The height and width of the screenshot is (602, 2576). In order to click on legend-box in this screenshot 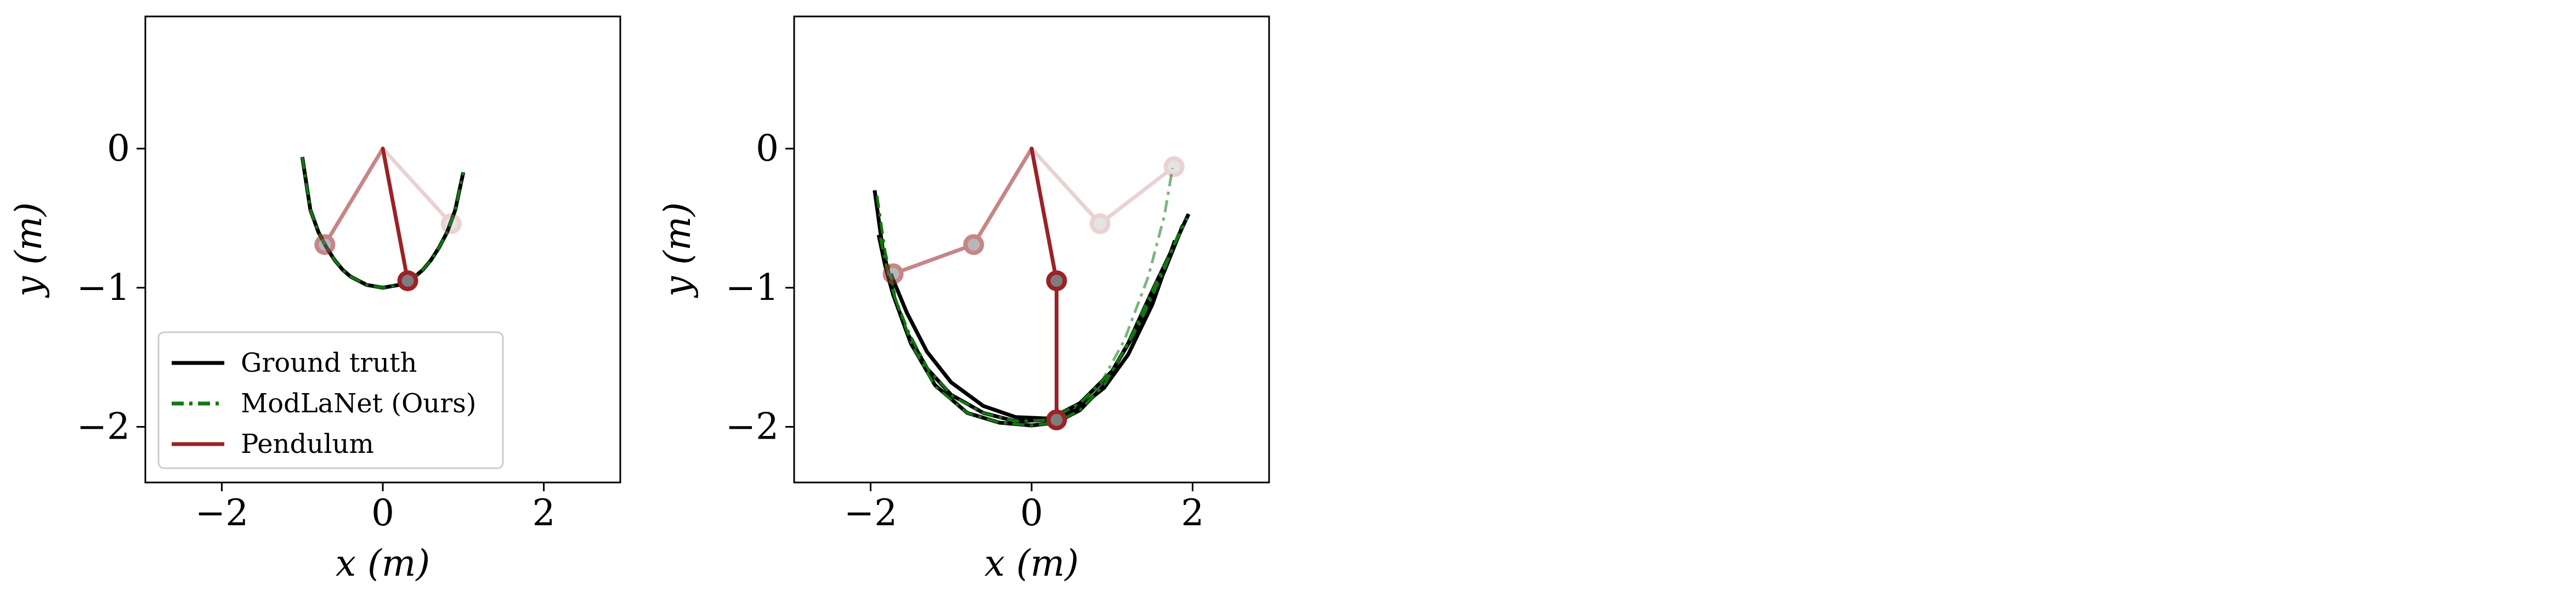, I will do `click(331, 400)`.